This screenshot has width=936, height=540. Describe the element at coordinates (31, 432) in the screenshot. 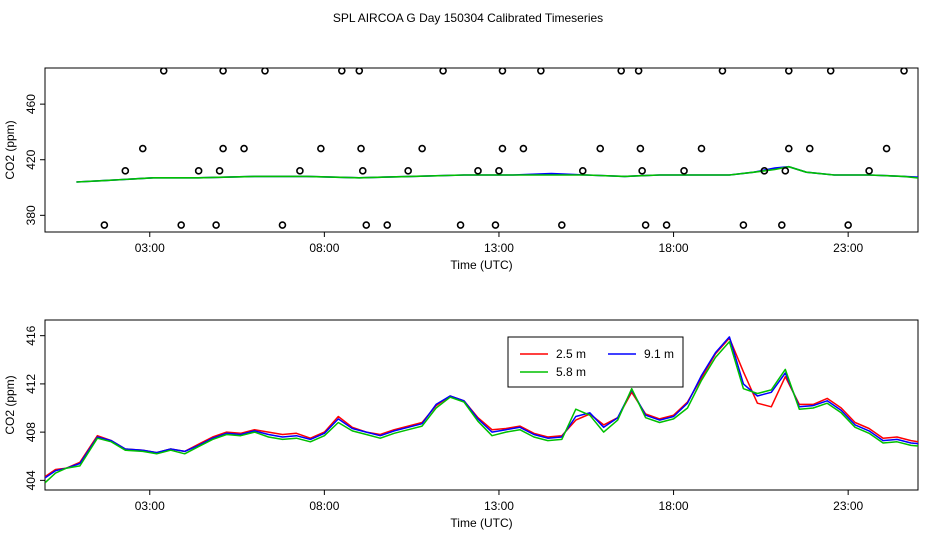

I see `bottom-ytick-label: 408` at that location.